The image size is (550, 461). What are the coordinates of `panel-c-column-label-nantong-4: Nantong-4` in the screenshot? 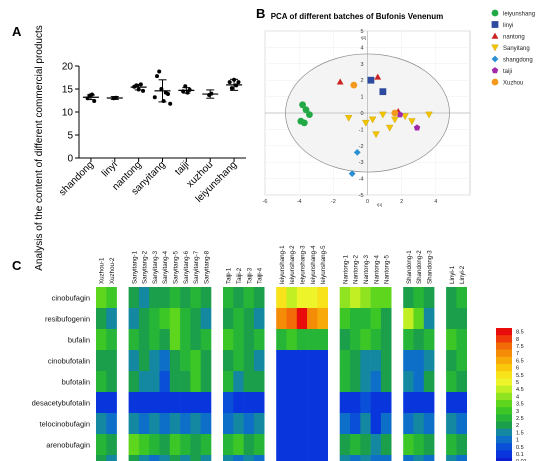 It's located at (376, 269).